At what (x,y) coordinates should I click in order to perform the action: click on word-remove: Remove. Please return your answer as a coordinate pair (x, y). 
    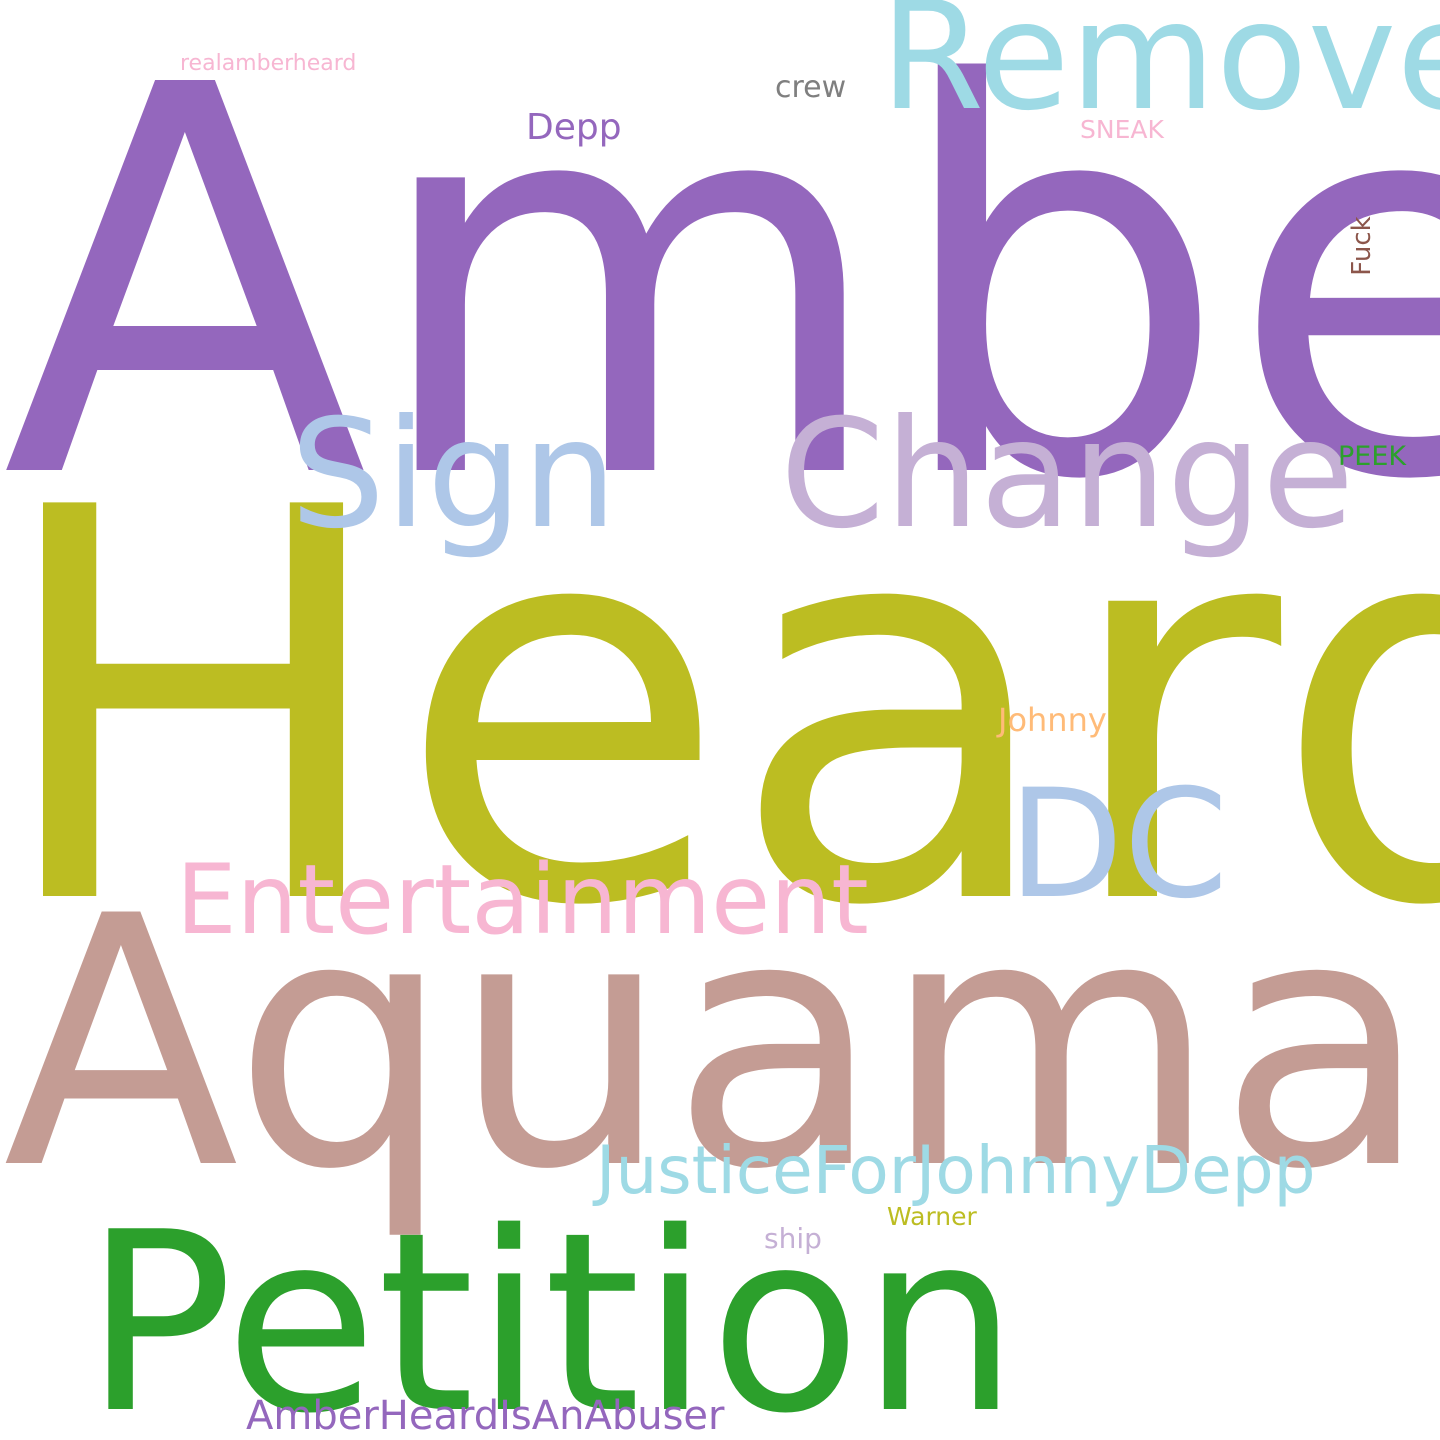
    Looking at the image, I should click on (1160, 72).